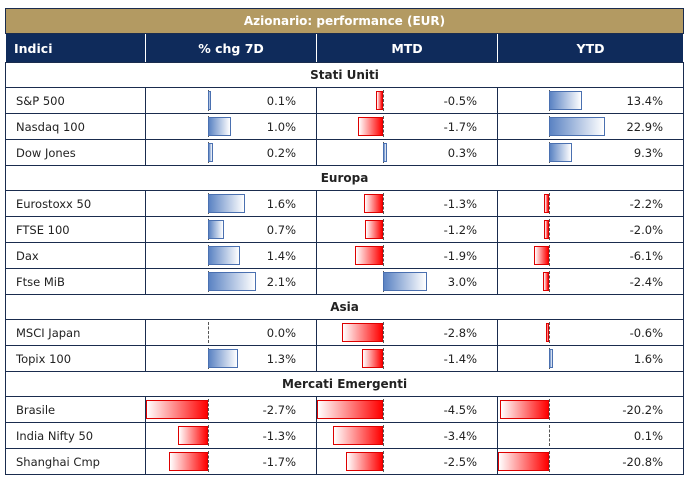  I want to click on cell-mtd: 0.3%, so click(407, 152).